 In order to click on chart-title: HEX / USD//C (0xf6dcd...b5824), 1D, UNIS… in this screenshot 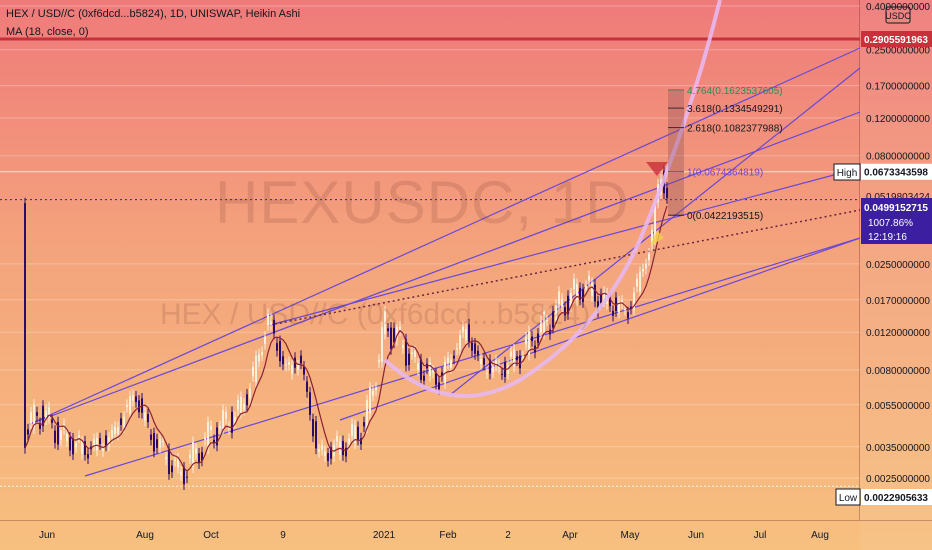, I will do `click(153, 14)`.